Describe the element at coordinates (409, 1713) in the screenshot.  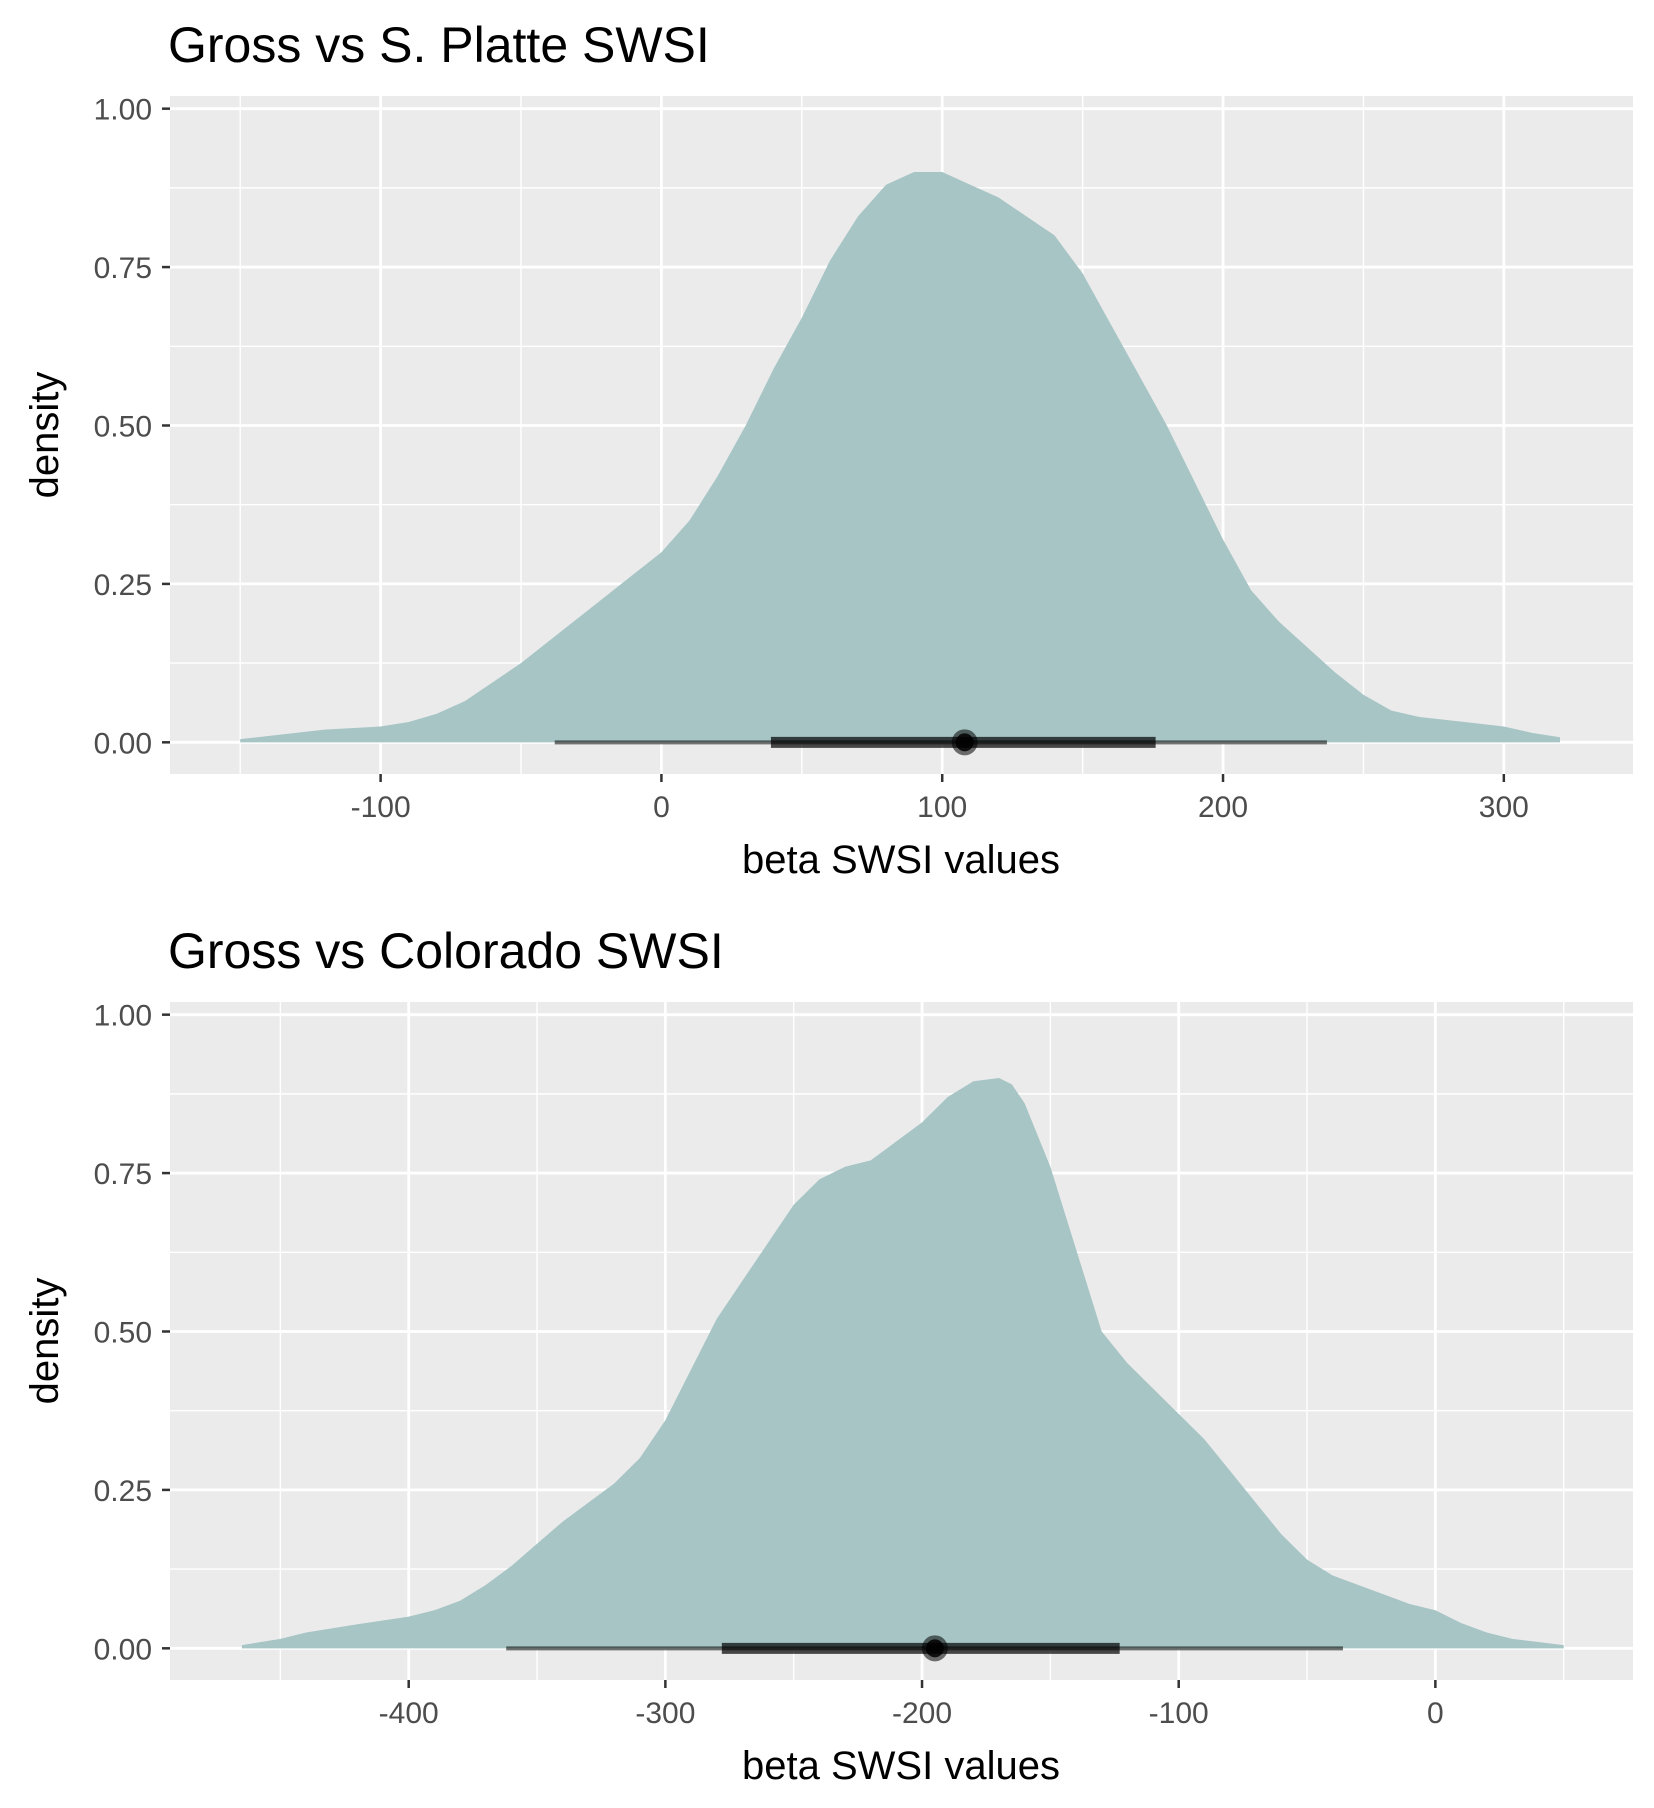
I see `x-tick-label: -400` at that location.